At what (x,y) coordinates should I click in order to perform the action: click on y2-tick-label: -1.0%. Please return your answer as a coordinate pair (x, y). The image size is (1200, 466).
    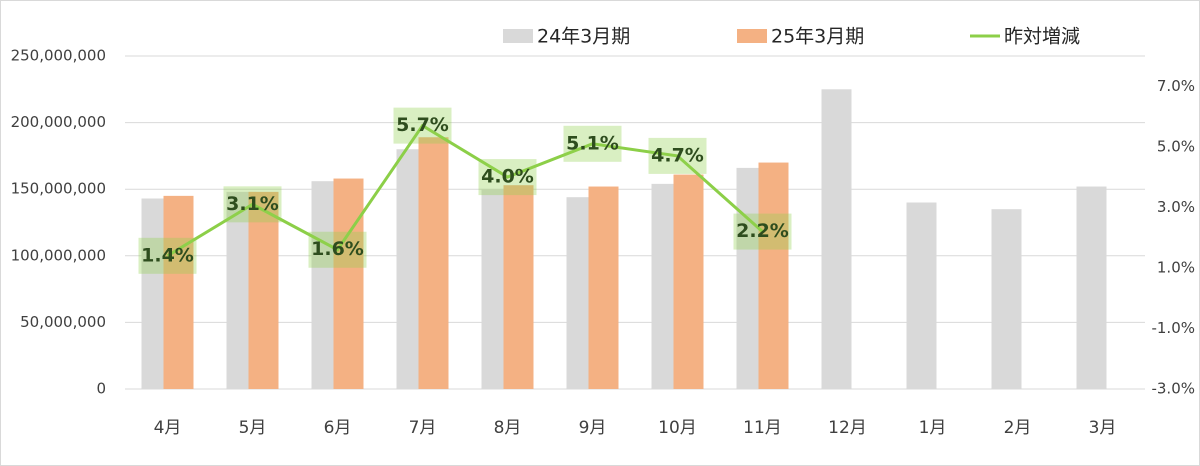
    Looking at the image, I should click on (1173, 328).